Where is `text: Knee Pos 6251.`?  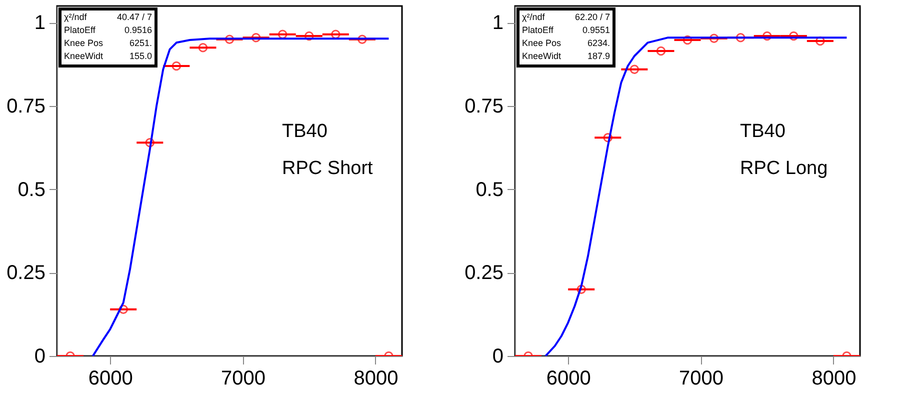 text: Knee Pos 6251. is located at coordinates (108, 43).